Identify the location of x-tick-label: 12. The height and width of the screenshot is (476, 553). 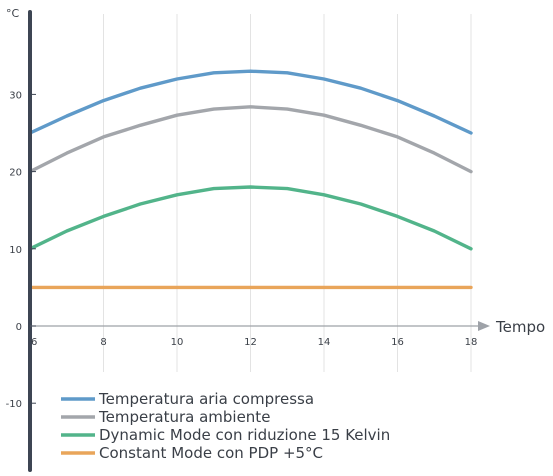
(250, 342).